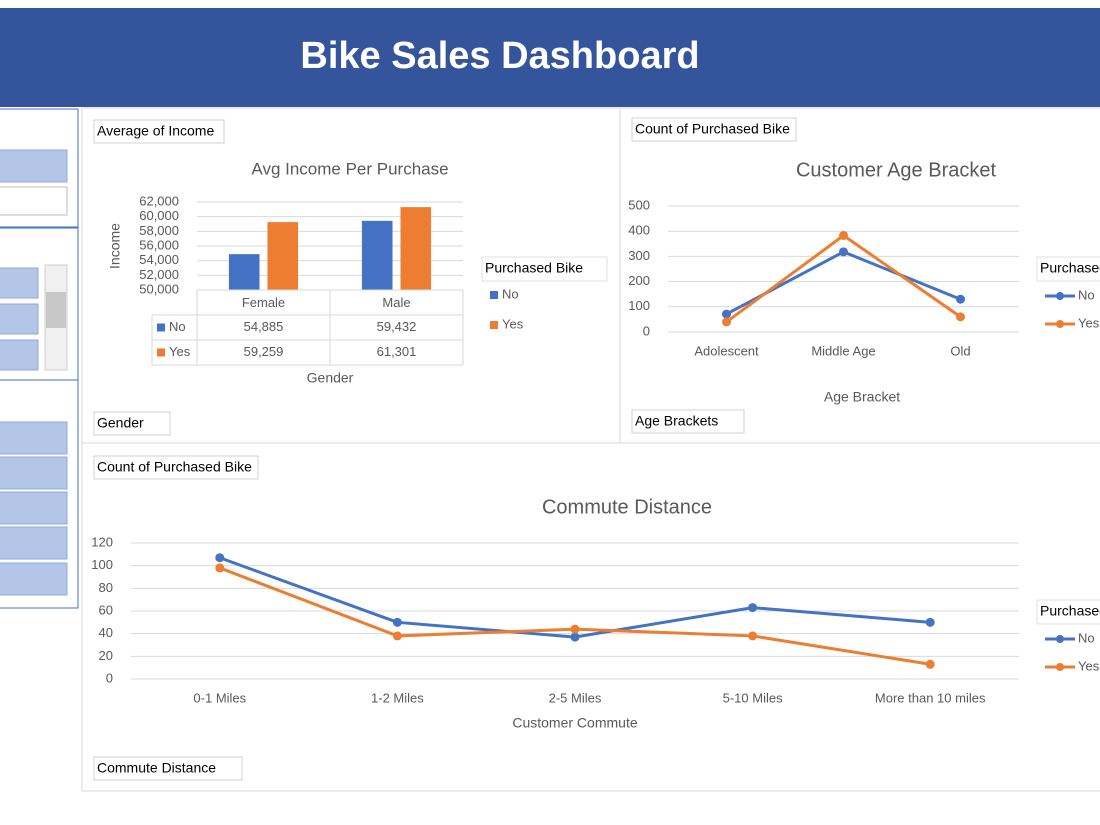 This screenshot has width=1100, height=825. What do you see at coordinates (639, 280) in the screenshot?
I see `y-tick-label: 200` at bounding box center [639, 280].